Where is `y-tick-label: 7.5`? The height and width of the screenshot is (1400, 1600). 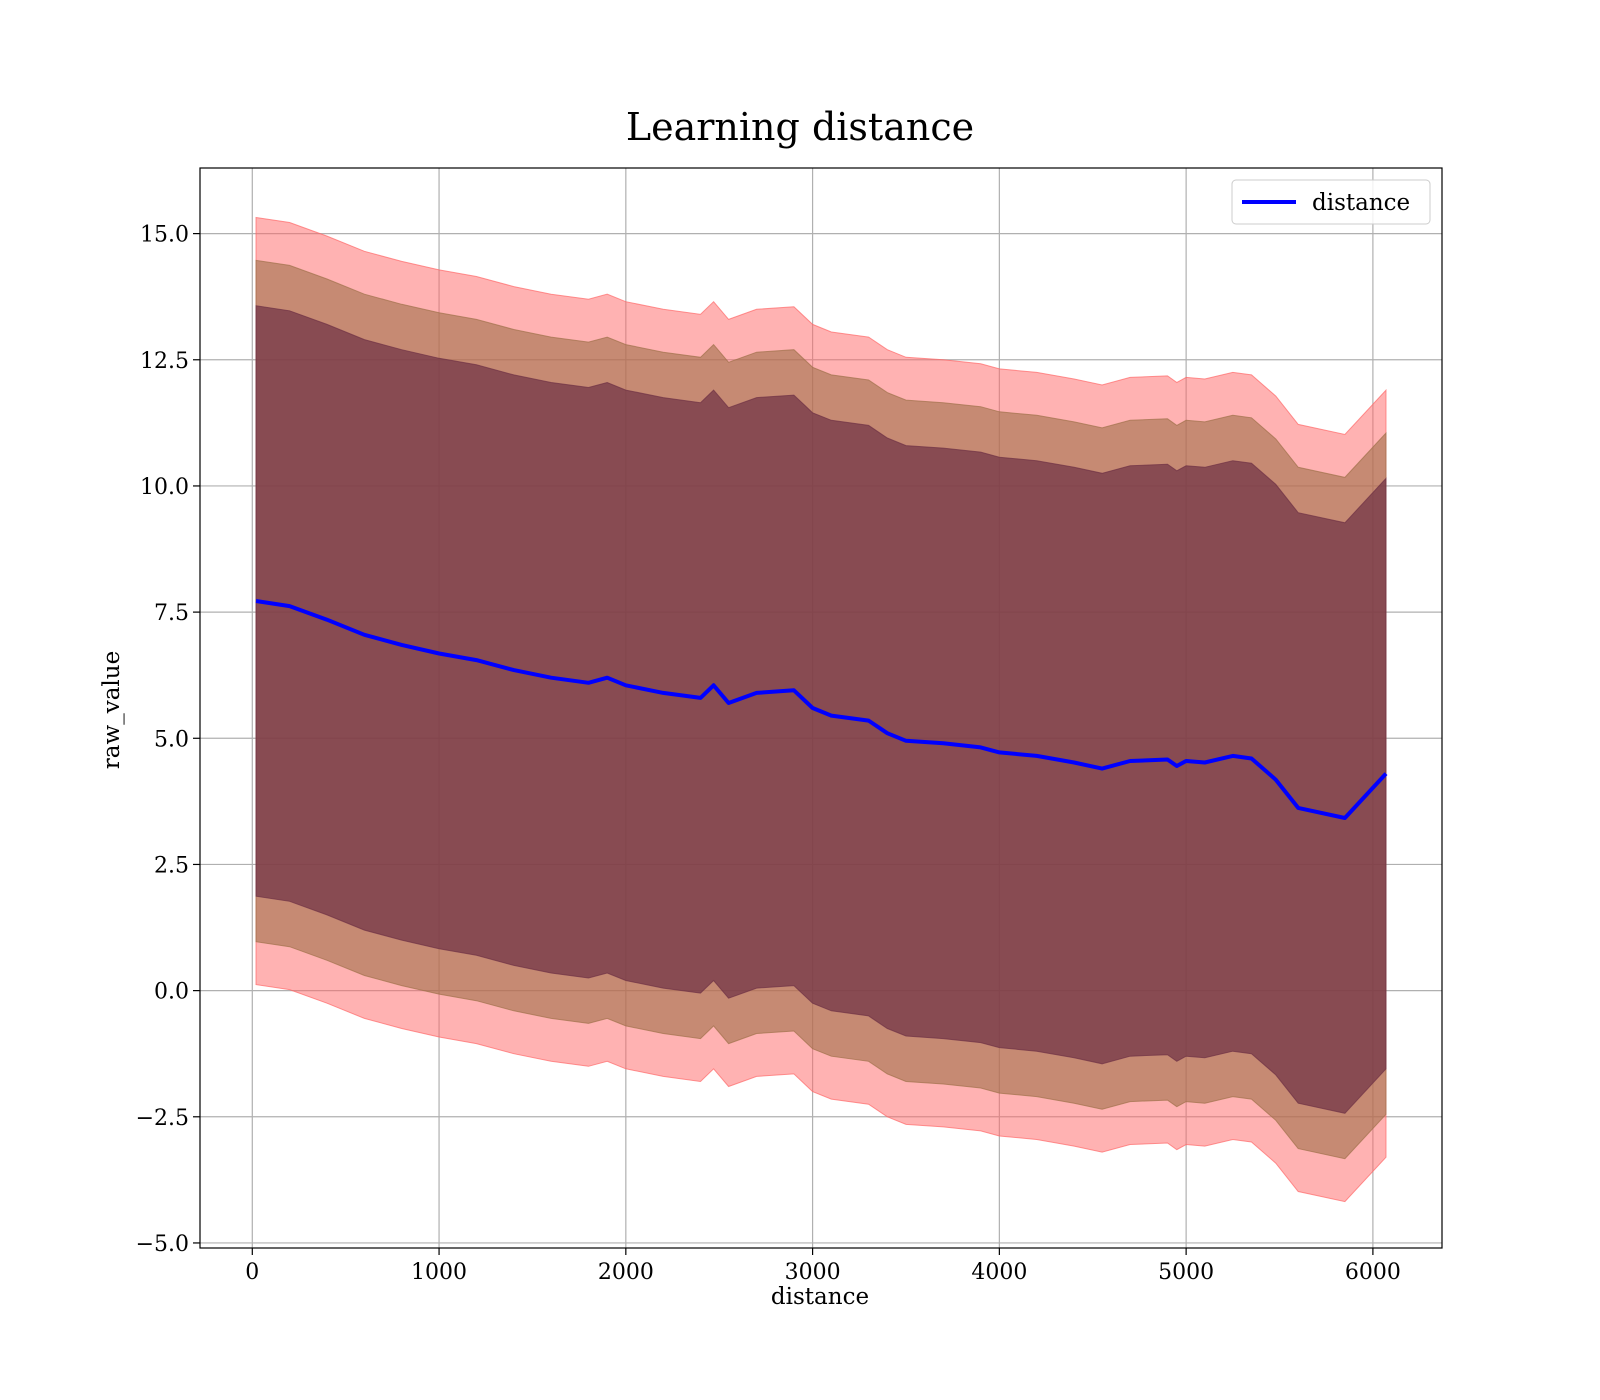
y-tick-label: 7.5 is located at coordinates (171, 613).